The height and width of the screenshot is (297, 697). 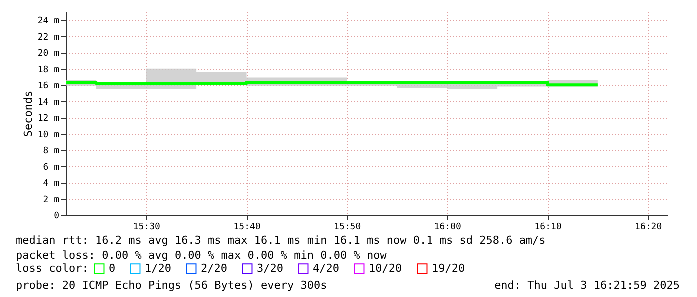 What do you see at coordinates (158, 268) in the screenshot?
I see `legend-label: 1/20` at bounding box center [158, 268].